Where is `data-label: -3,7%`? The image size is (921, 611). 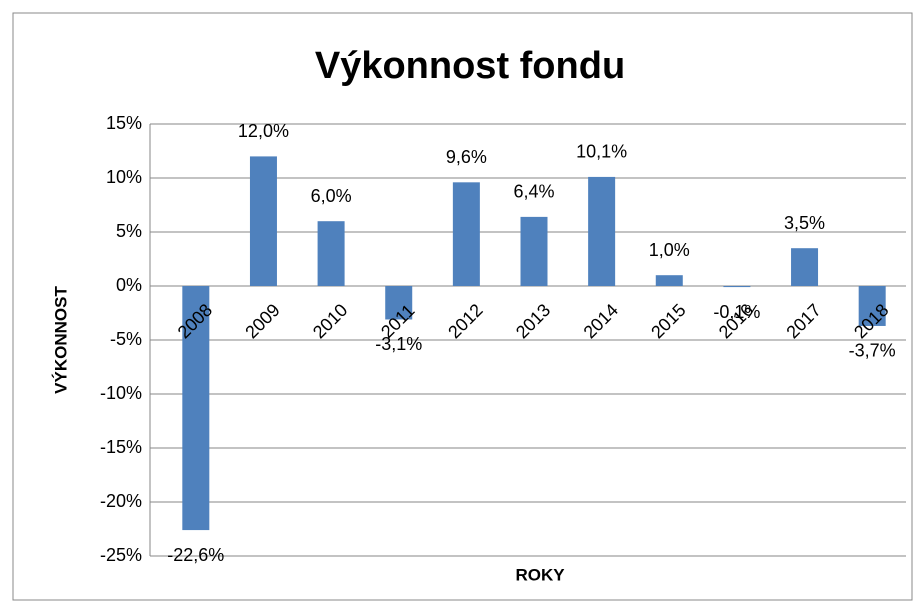
data-label: -3,7% is located at coordinates (872, 351).